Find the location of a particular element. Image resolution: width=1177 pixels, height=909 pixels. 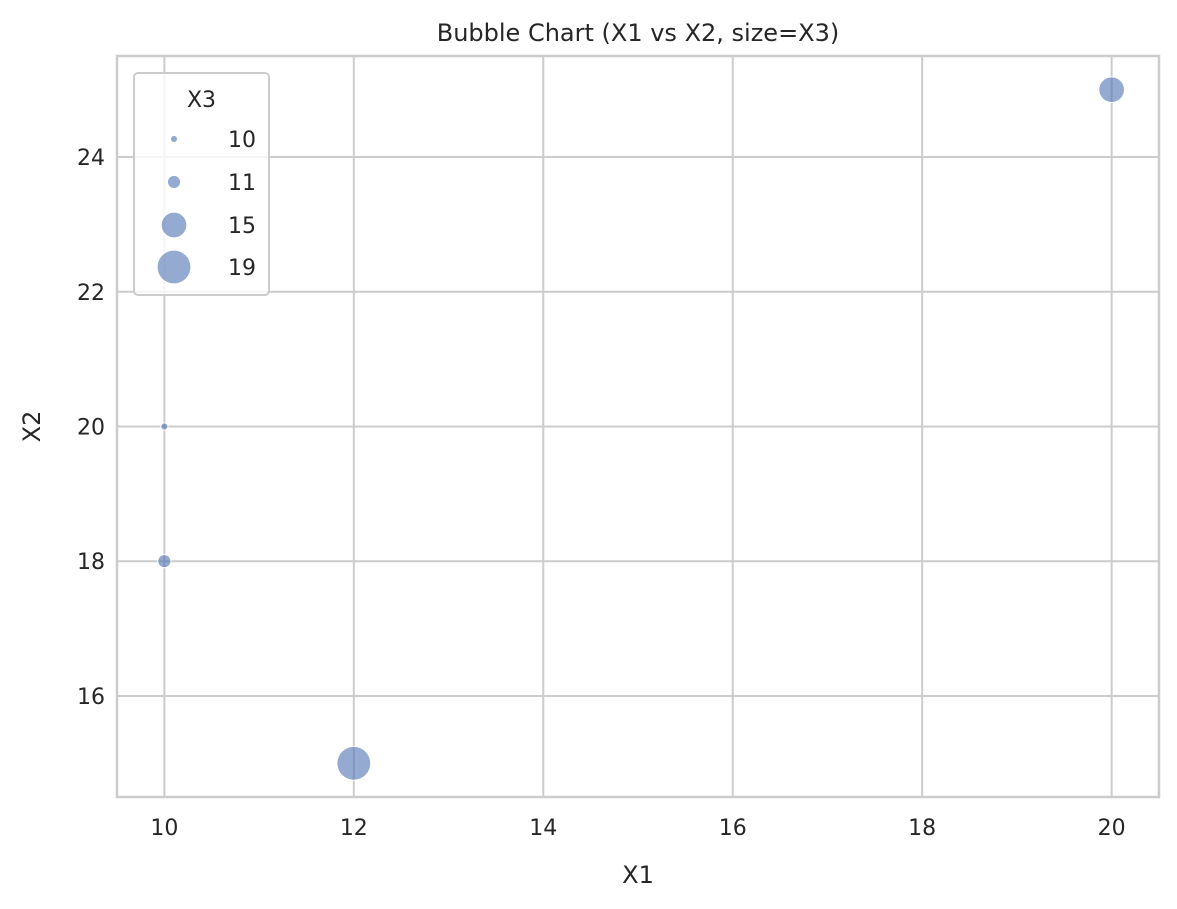

x-tick-label: 10 is located at coordinates (164, 828).